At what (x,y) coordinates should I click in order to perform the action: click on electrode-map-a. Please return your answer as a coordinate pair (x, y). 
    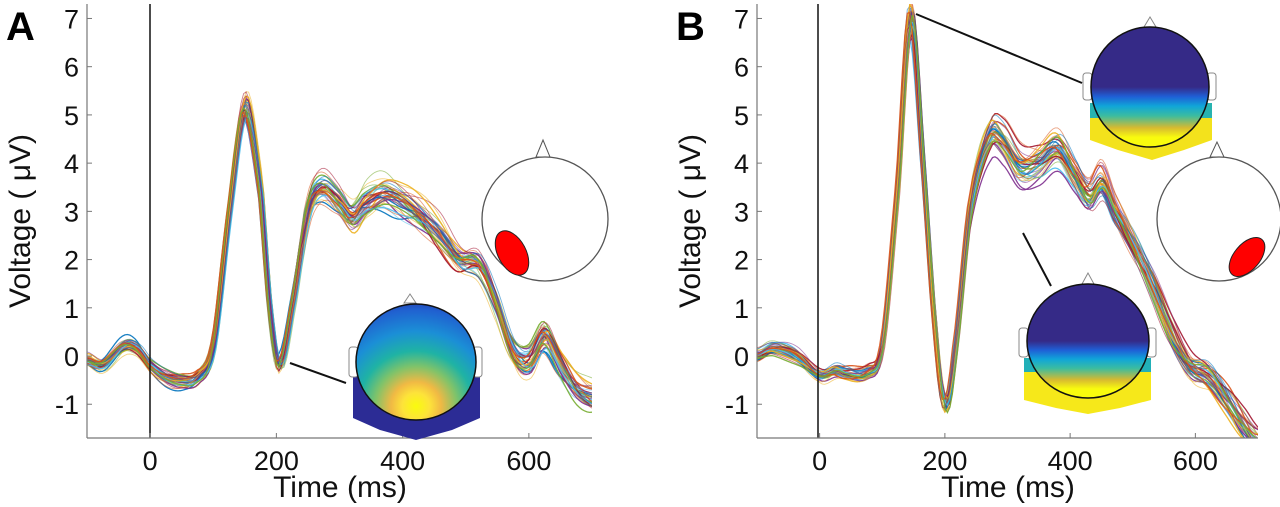
    Looking at the image, I should click on (545, 210).